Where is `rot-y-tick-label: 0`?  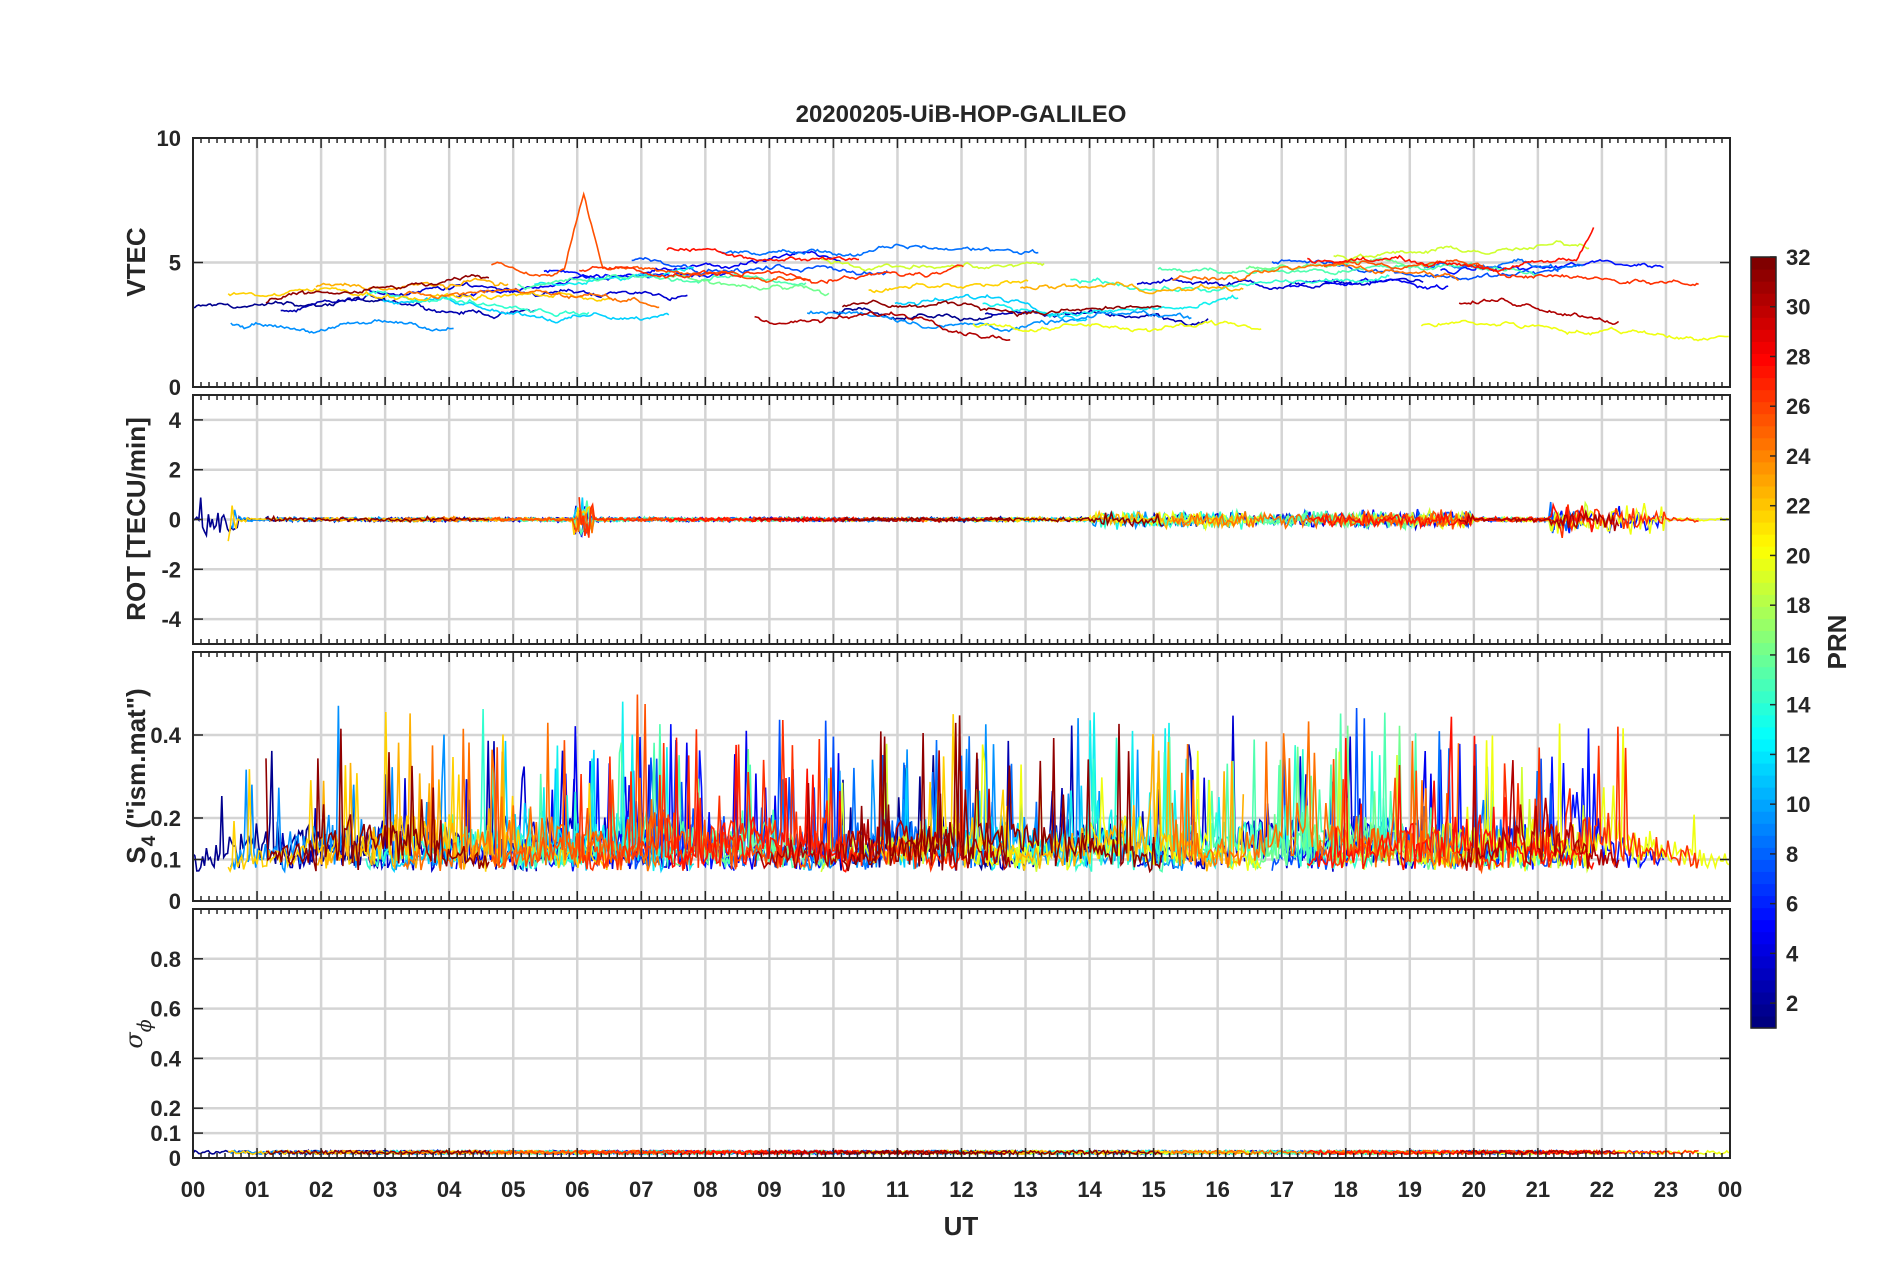
rot-y-tick-label: 0 is located at coordinates (175, 520).